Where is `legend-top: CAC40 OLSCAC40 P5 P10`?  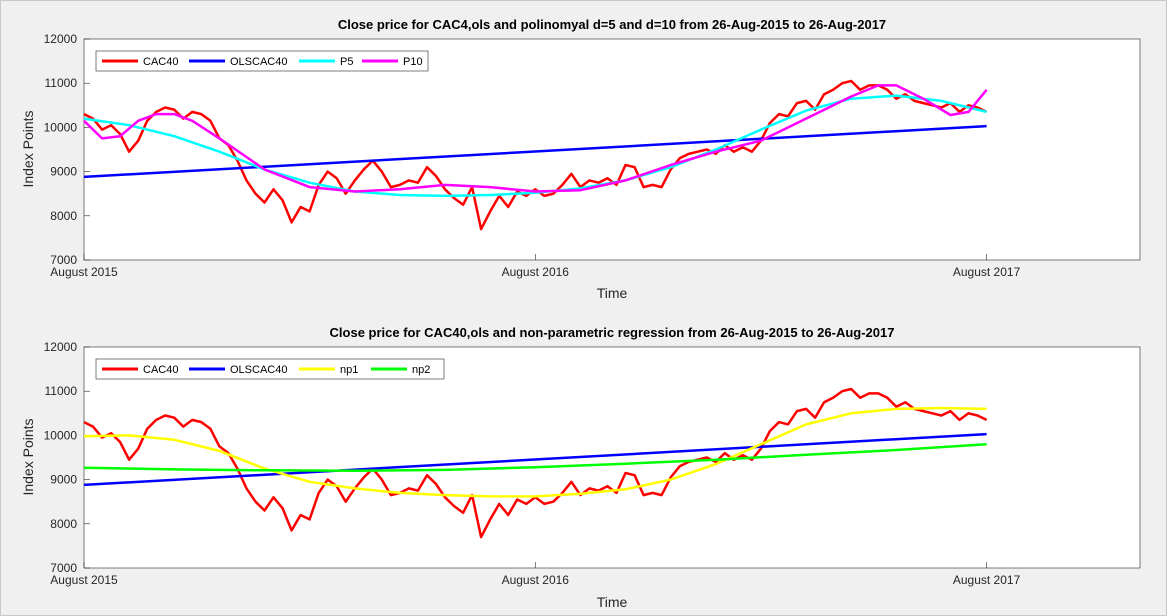
legend-top: CAC40 OLSCAC40 P5 P10 is located at coordinates (262, 61).